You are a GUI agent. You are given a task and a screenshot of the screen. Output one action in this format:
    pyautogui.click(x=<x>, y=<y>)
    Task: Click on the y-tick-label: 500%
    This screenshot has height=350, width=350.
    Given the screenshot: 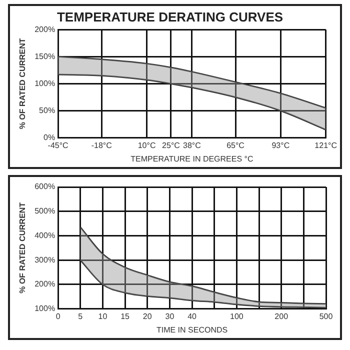 What is the action you would take?
    pyautogui.click(x=45, y=211)
    